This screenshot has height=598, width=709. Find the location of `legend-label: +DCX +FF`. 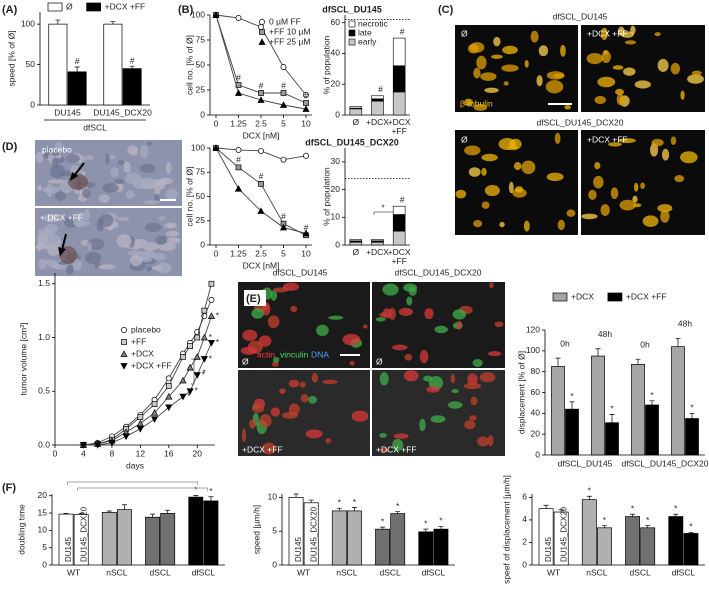

legend-label: +DCX +FF is located at coordinates (151, 365).